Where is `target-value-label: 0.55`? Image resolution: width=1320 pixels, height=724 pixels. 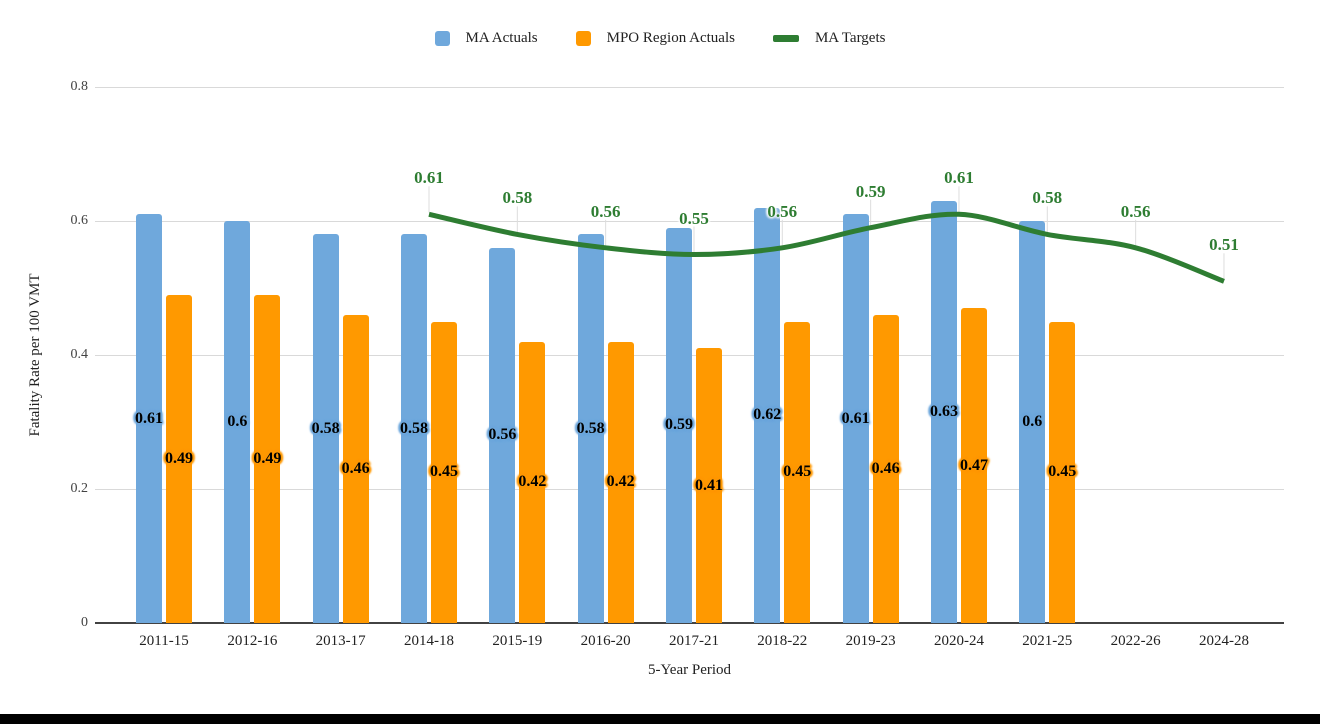 target-value-label: 0.55 is located at coordinates (694, 218).